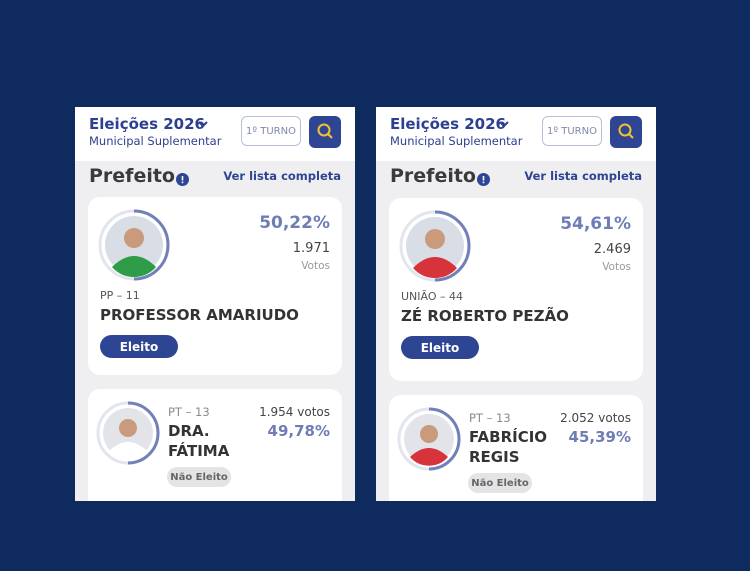 This screenshot has height=571, width=750. I want to click on party: UNIÃO – 44, so click(432, 296).